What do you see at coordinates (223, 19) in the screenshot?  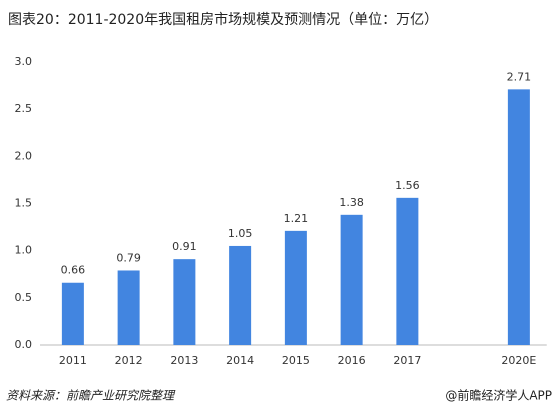 I see `chart-title: 图表20：2011-2020年我国租房市场规模及预测情况（单位：万亿）` at bounding box center [223, 19].